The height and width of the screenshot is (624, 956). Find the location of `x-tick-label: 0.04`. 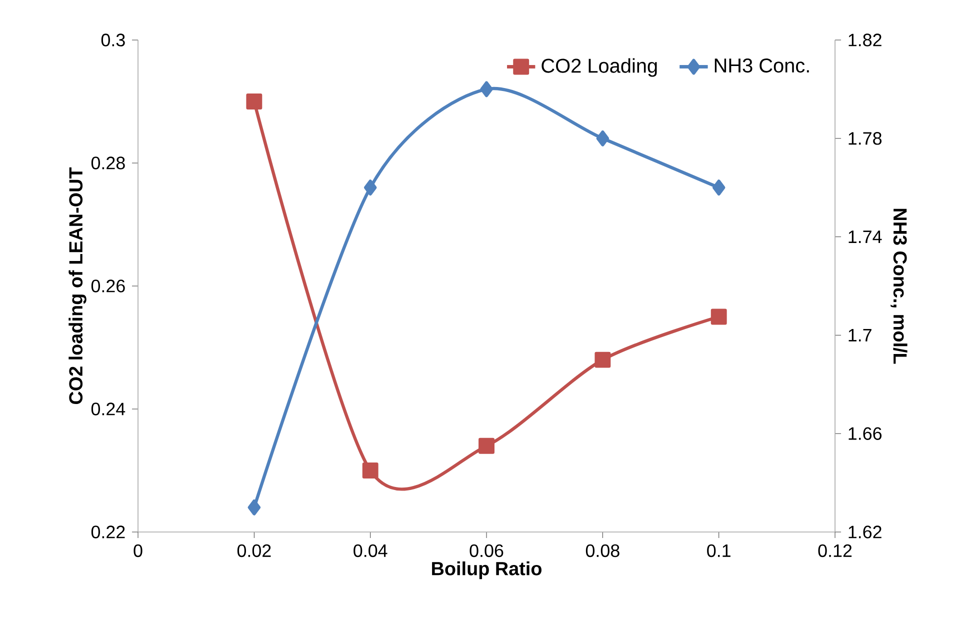

x-tick-label: 0.04 is located at coordinates (371, 551).